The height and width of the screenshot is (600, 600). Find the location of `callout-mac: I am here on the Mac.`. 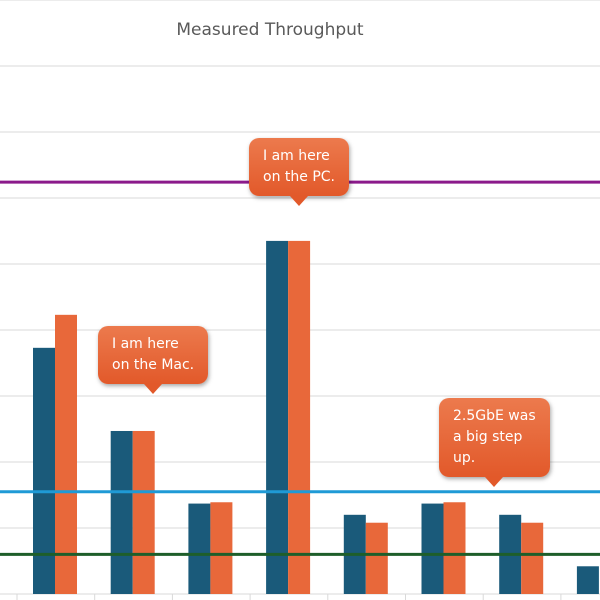

callout-mac: I am here on the Mac. is located at coordinates (153, 360).